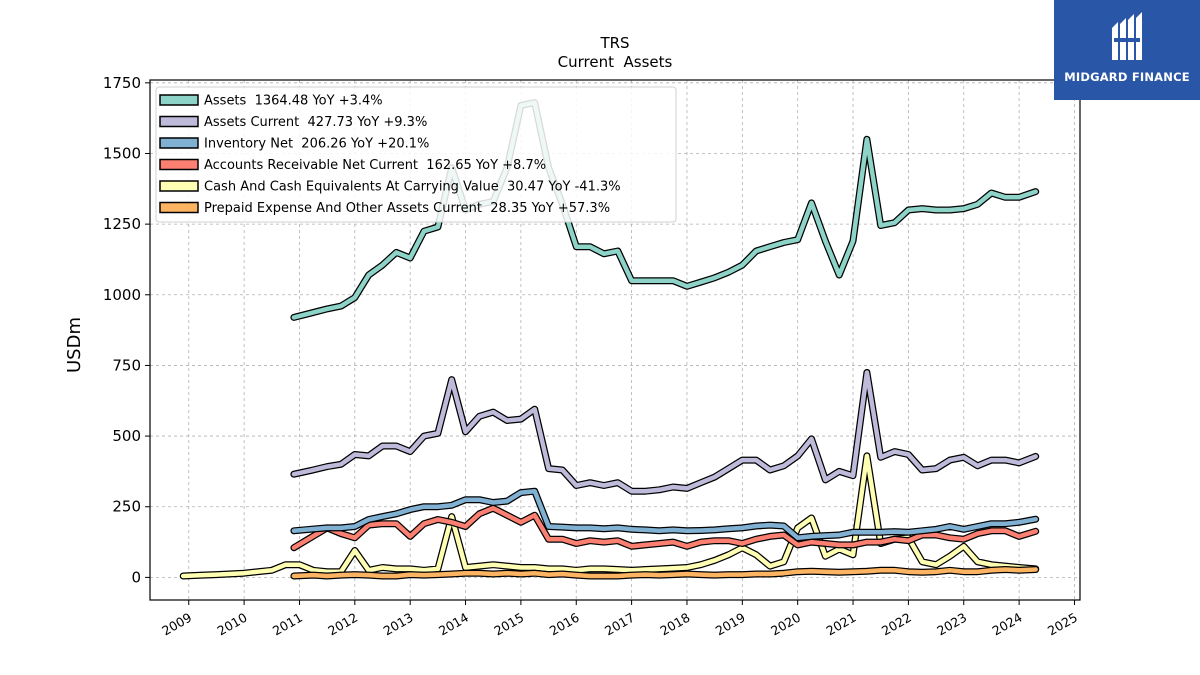  I want to click on brand-logo: MIDGARD FINANCE, so click(1127, 50).